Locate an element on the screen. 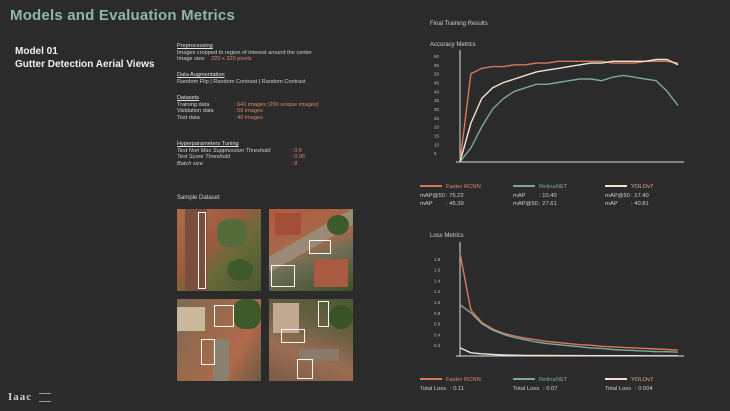 The height and width of the screenshot is (411, 730). image-size-label: Image size: is located at coordinates (191, 59).